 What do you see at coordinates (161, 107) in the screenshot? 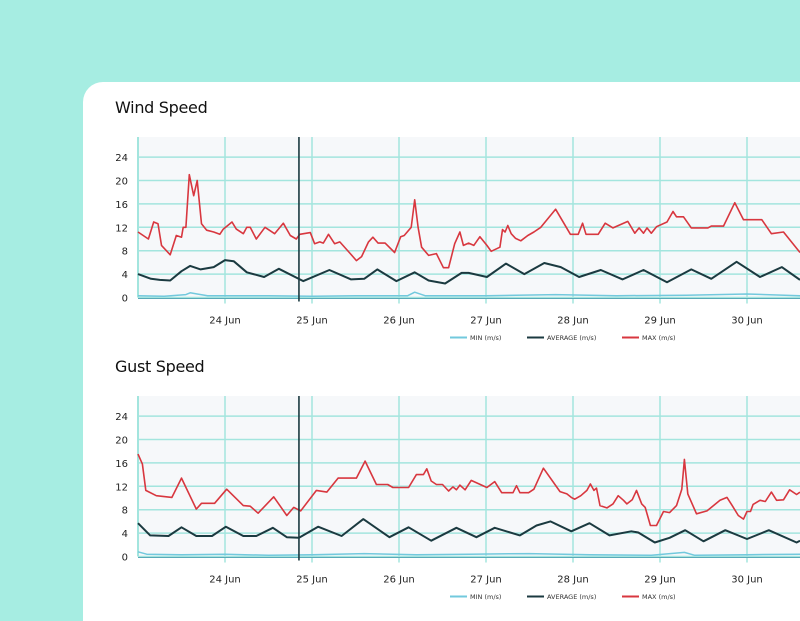
I see `wind-speed-title: Wind Speed` at bounding box center [161, 107].